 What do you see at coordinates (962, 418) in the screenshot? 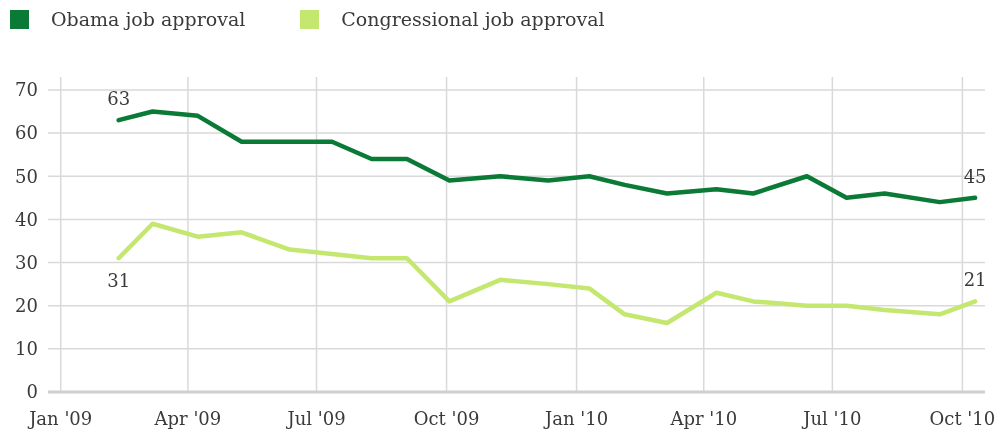
I see `x-tick-label: Oct '10` at bounding box center [962, 418].